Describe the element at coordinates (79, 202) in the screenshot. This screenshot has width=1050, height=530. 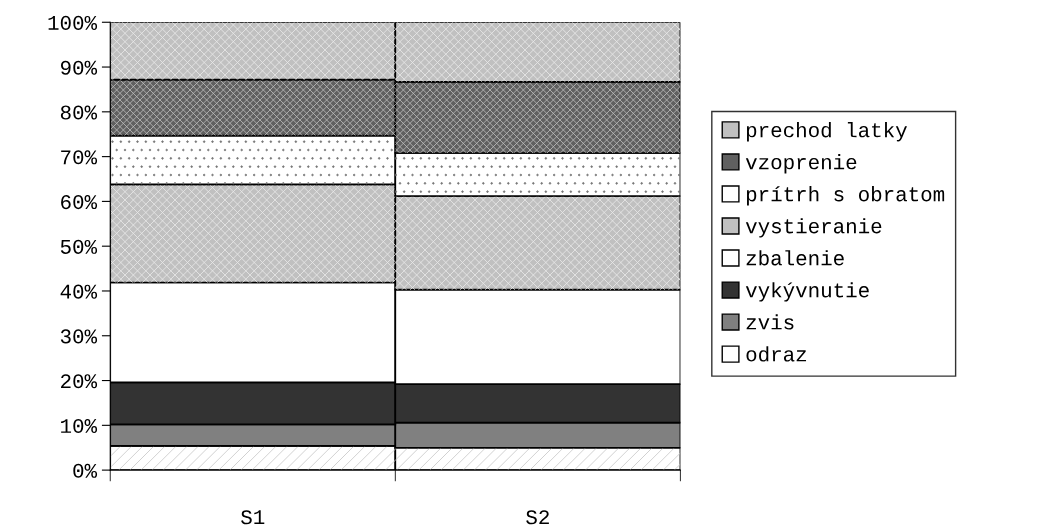
I see `y-tick-label: 60%` at that location.